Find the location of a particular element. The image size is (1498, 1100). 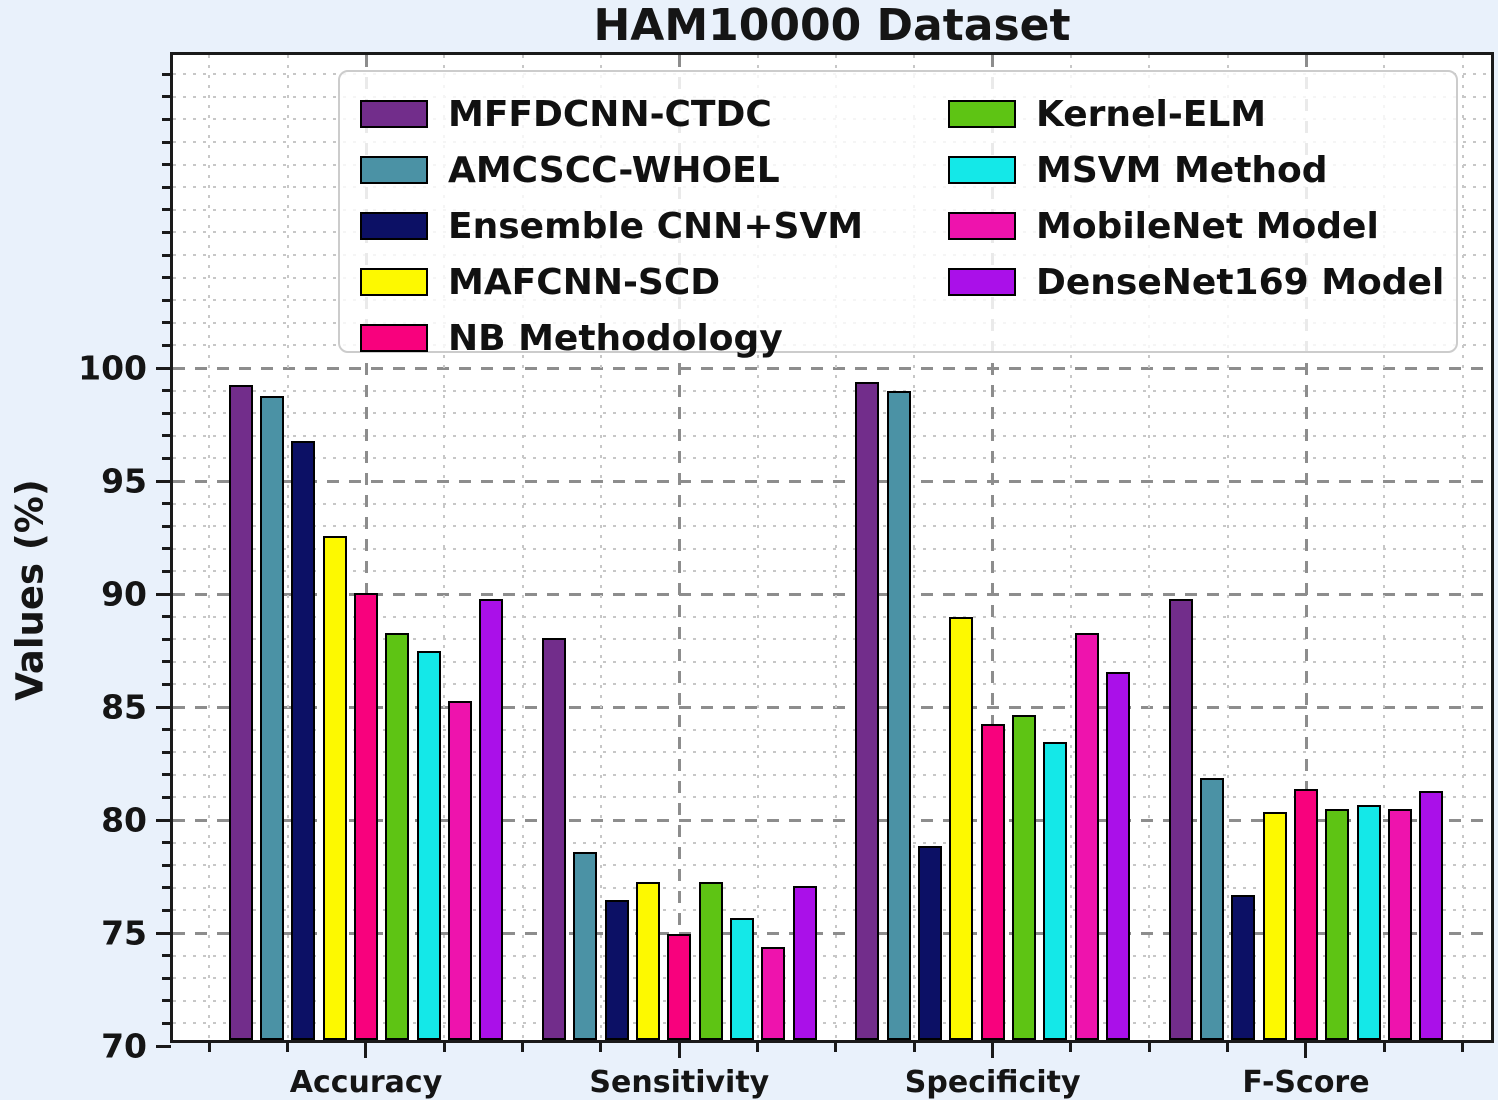

legend-label: Ensemble CNN+SVM is located at coordinates (656, 226).